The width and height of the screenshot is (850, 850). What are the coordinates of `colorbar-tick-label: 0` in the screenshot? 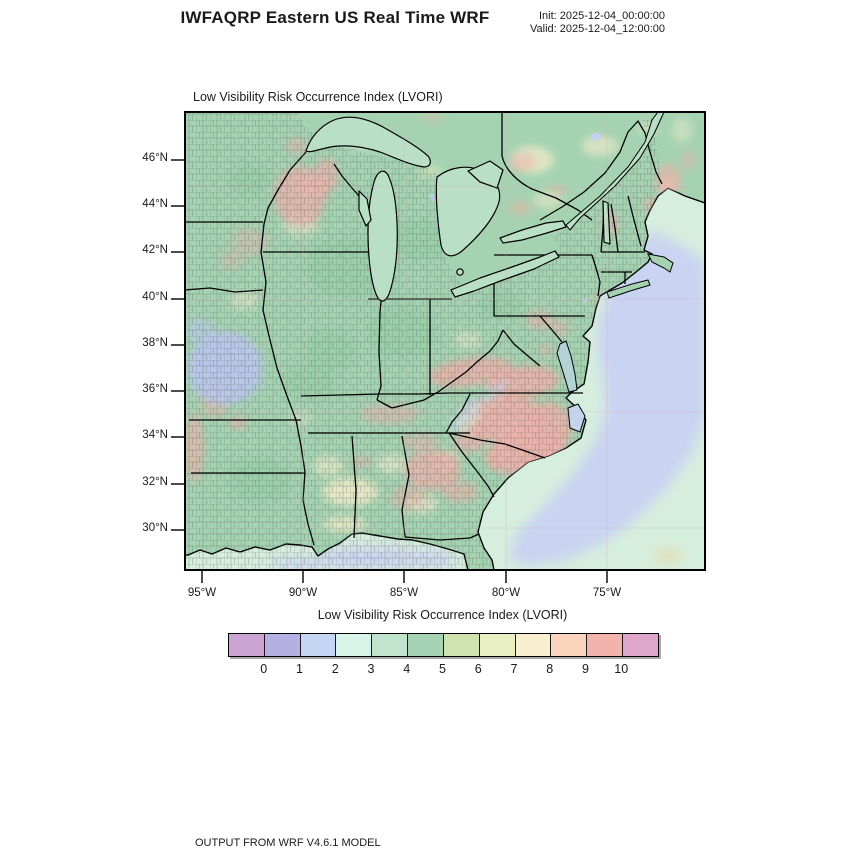 It's located at (264, 669).